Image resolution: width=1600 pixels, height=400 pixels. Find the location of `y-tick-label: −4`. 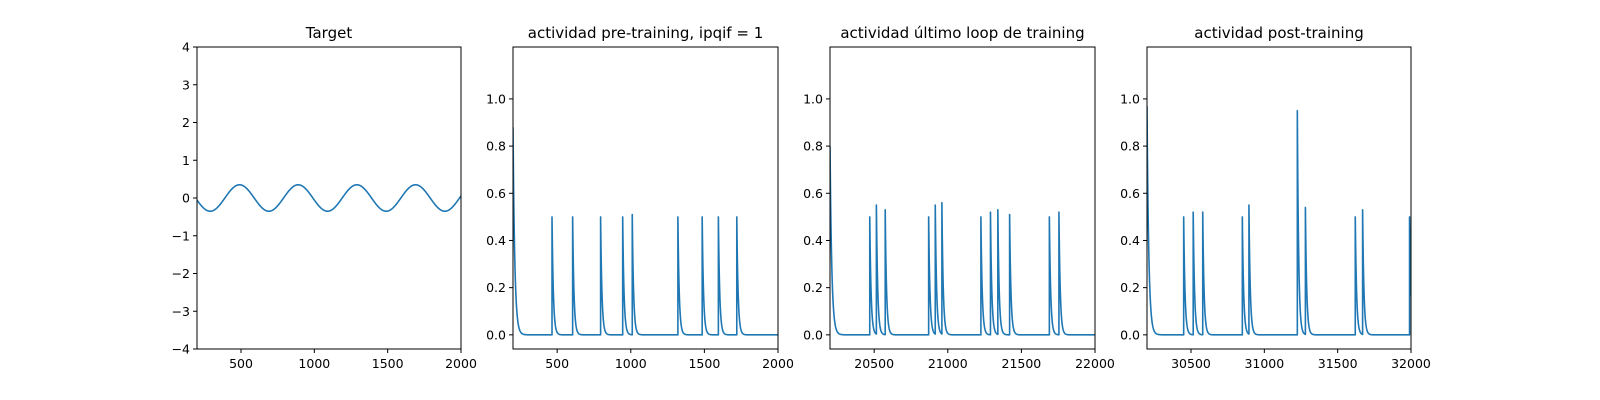

y-tick-label: −4 is located at coordinates (181, 349).